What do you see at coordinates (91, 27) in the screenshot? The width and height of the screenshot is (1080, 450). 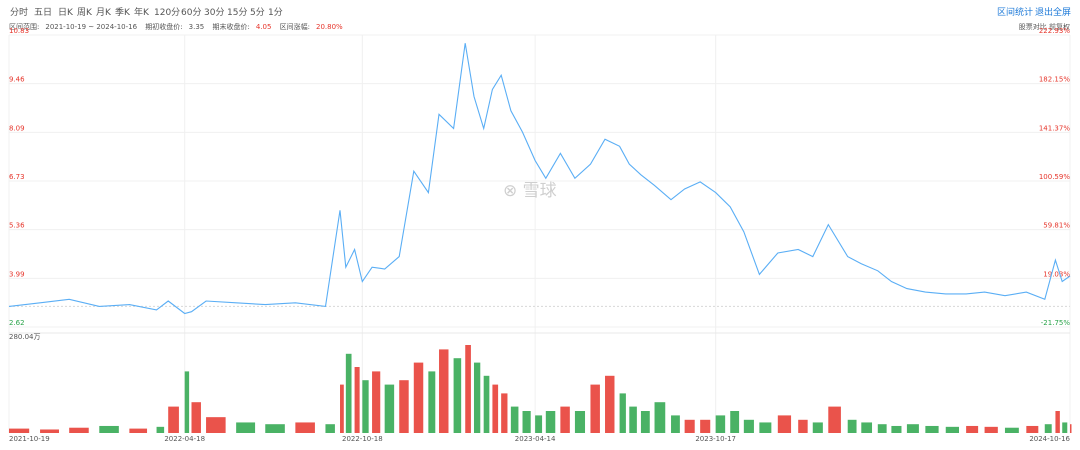 I see `range-value: 2021-10-19 ~ 2024-10-16` at bounding box center [91, 27].